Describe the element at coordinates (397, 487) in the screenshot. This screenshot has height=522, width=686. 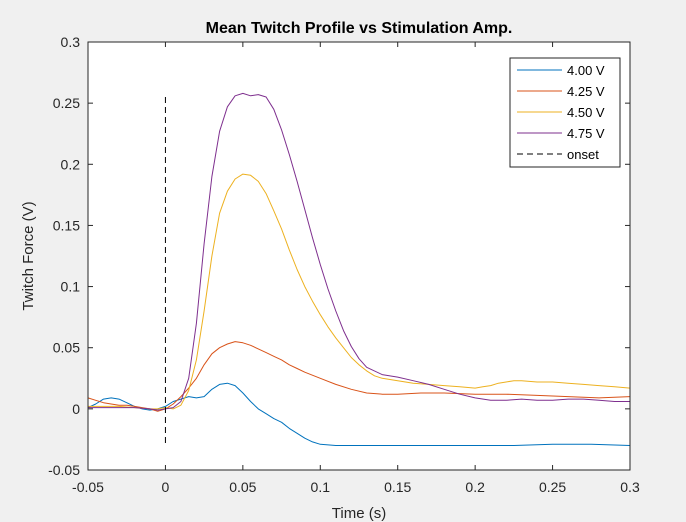
I see `x-tick-label: 0.15` at that location.